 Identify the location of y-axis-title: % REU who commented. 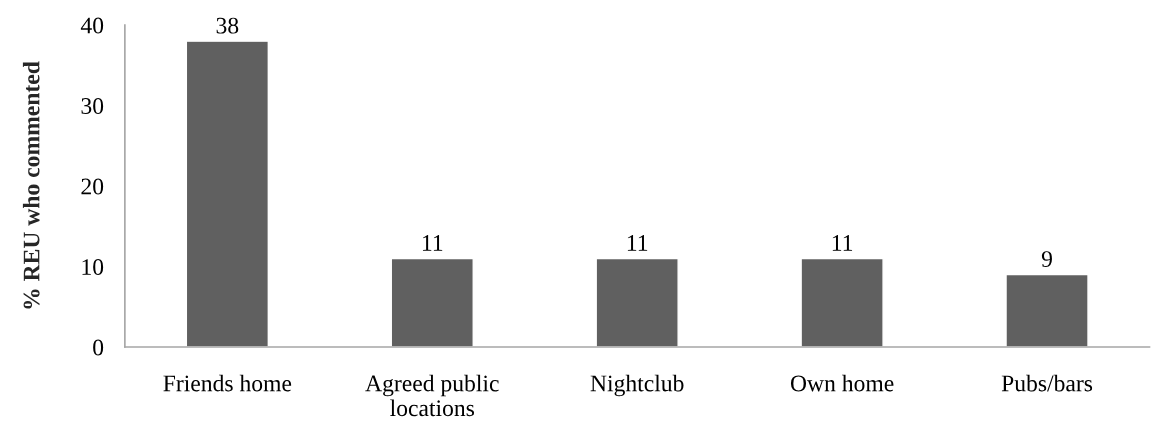
(31, 185).